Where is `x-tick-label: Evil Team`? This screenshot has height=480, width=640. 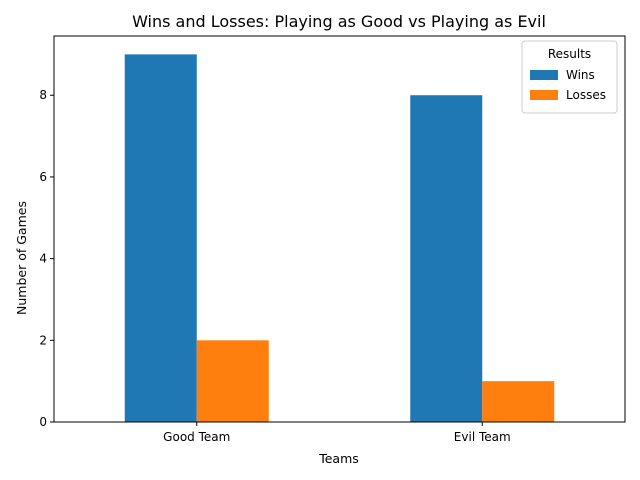 x-tick-label: Evil Team is located at coordinates (482, 437).